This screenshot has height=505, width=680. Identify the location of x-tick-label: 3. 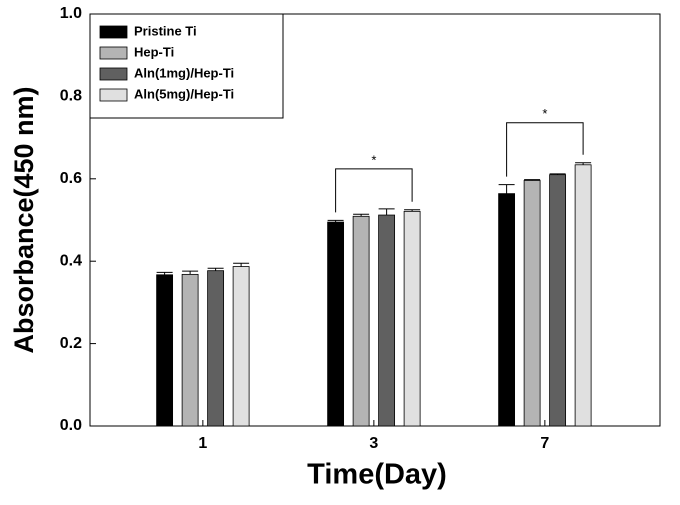
(373, 443).